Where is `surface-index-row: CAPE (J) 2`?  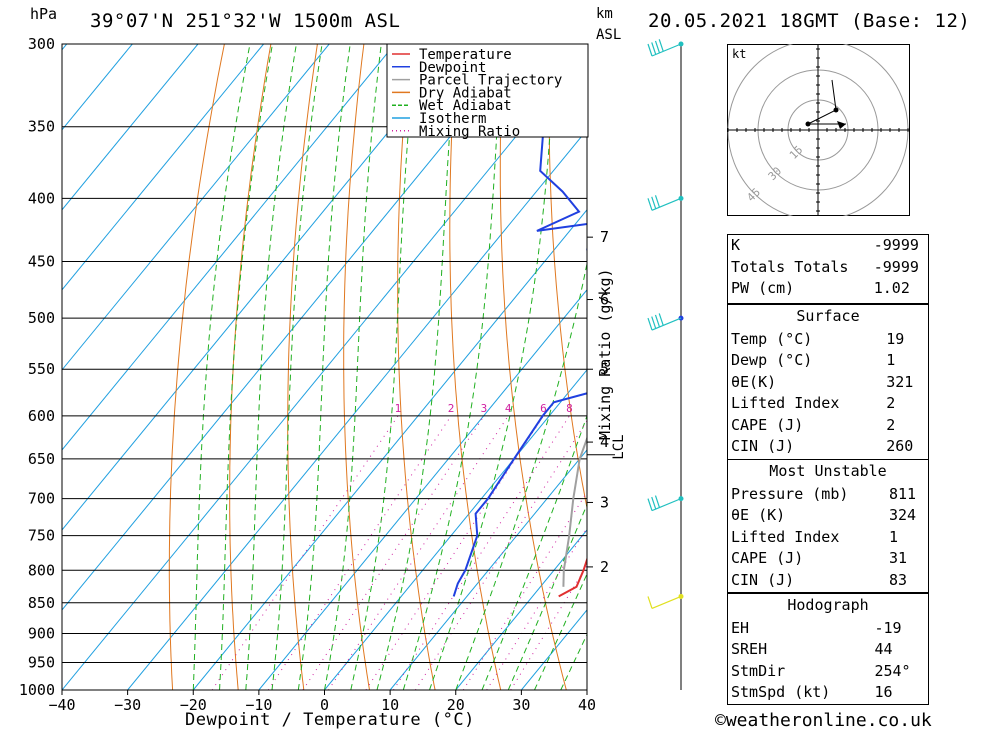
surface-index-row: CAPE (J) 2 is located at coordinates (828, 426).